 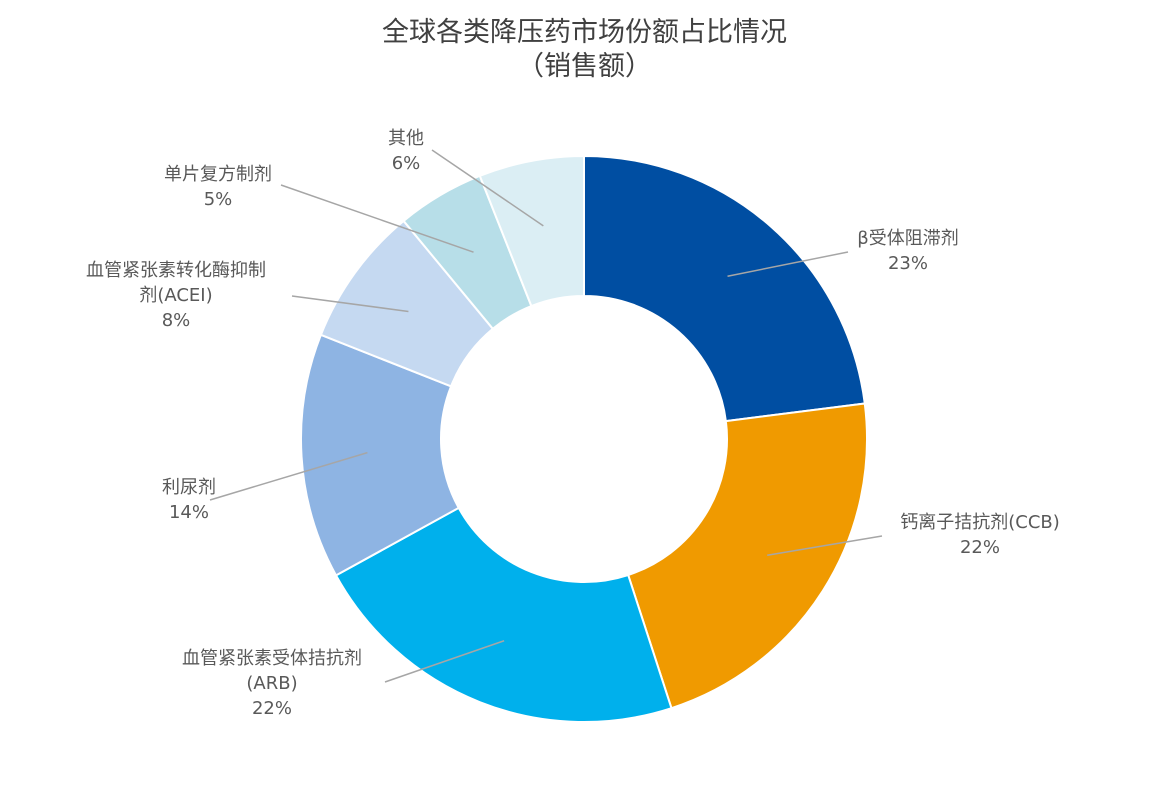 What do you see at coordinates (584, 32) in the screenshot?
I see `chart-title: 全球各类降压药市场份额占比情况` at bounding box center [584, 32].